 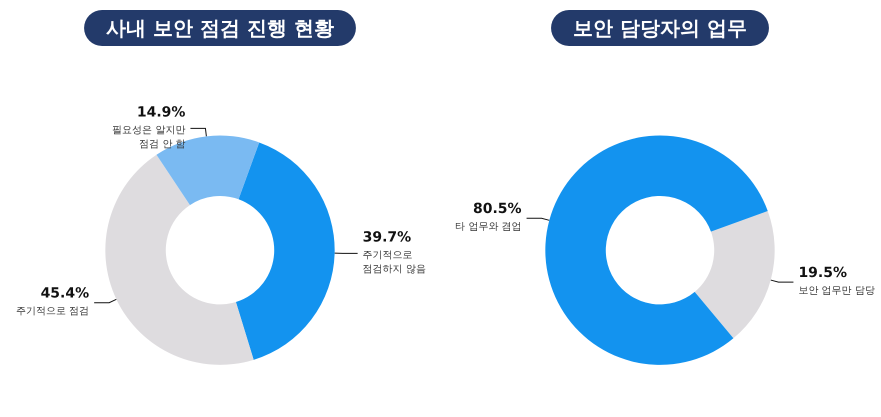 What do you see at coordinates (161, 112) in the screenshot?
I see `data-label: 14.9%` at bounding box center [161, 112].